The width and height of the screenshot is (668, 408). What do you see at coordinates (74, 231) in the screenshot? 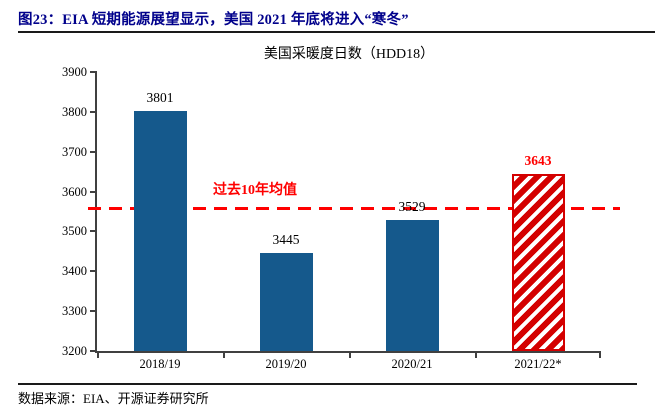
I see `y-axis-tick-label: 3500` at bounding box center [74, 231].